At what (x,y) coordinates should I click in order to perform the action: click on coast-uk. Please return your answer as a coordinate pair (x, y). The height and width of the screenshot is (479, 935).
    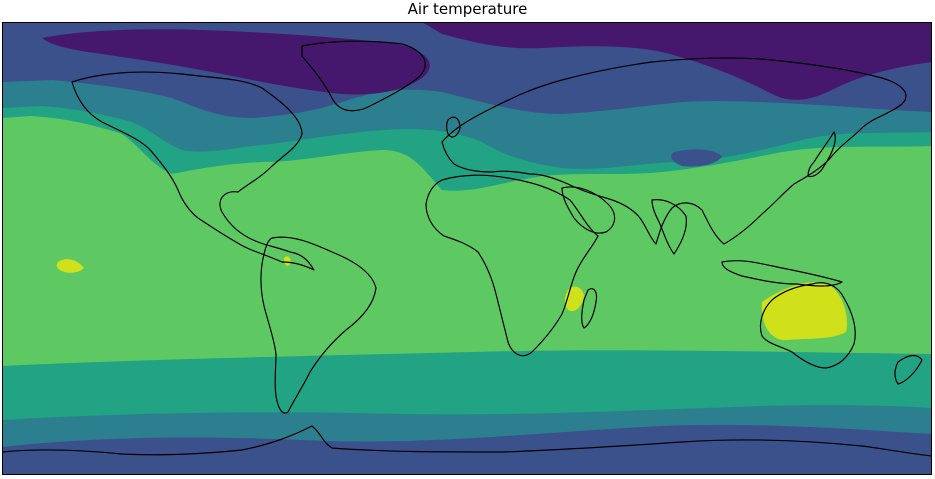
    Looking at the image, I should click on (453, 127).